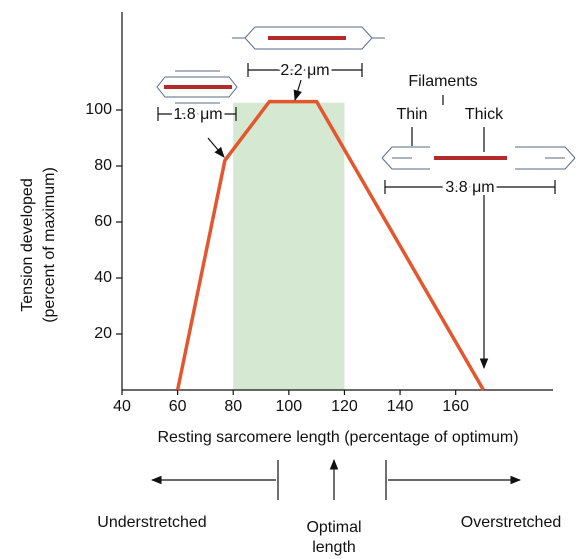 The width and height of the screenshot is (580, 559). I want to click on annotation: 1.8 μm, so click(197, 114).